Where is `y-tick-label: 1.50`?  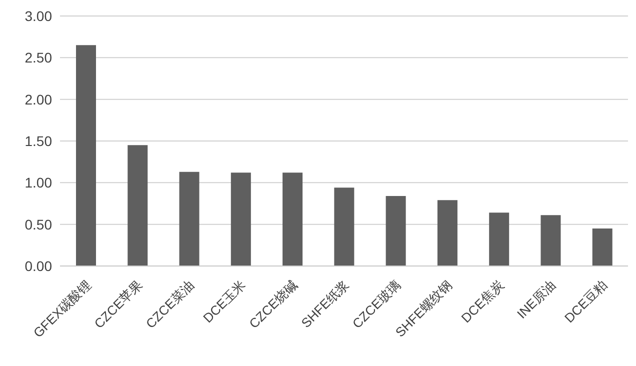 y-tick-label: 1.50 is located at coordinates (38, 140).